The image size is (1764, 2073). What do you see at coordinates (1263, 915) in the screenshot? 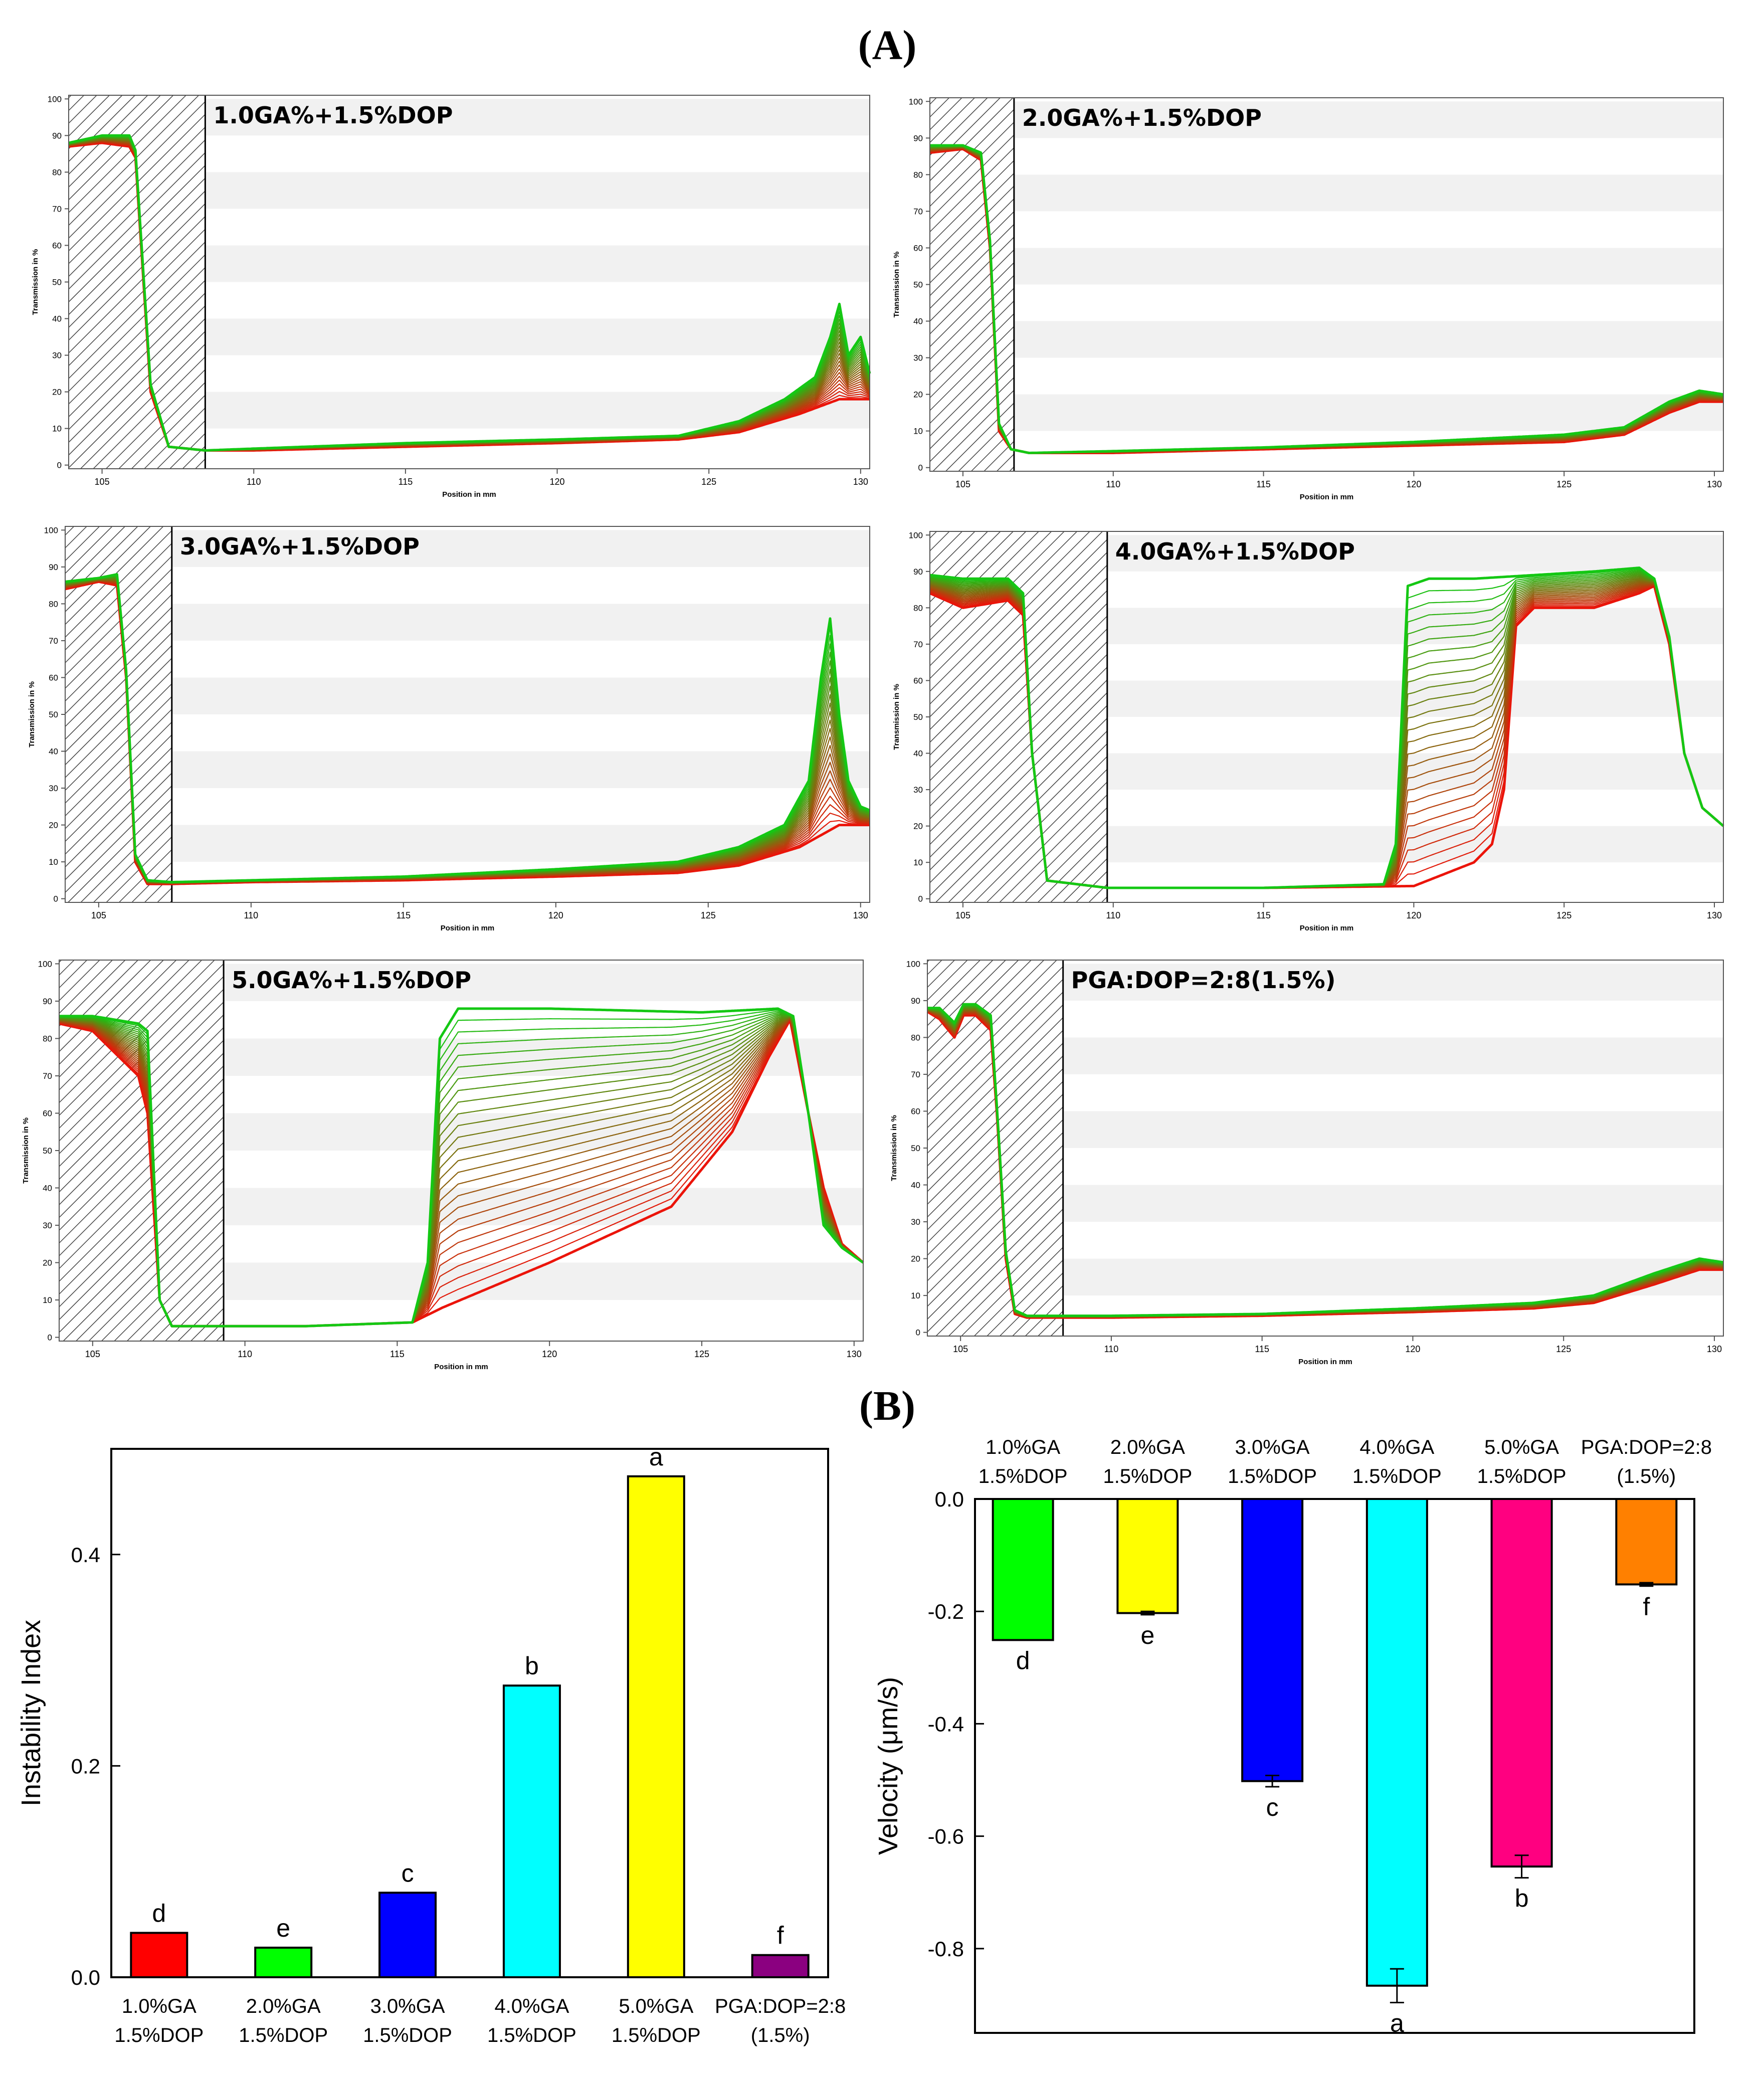
I see `x-tick-label: 115` at bounding box center [1263, 915].